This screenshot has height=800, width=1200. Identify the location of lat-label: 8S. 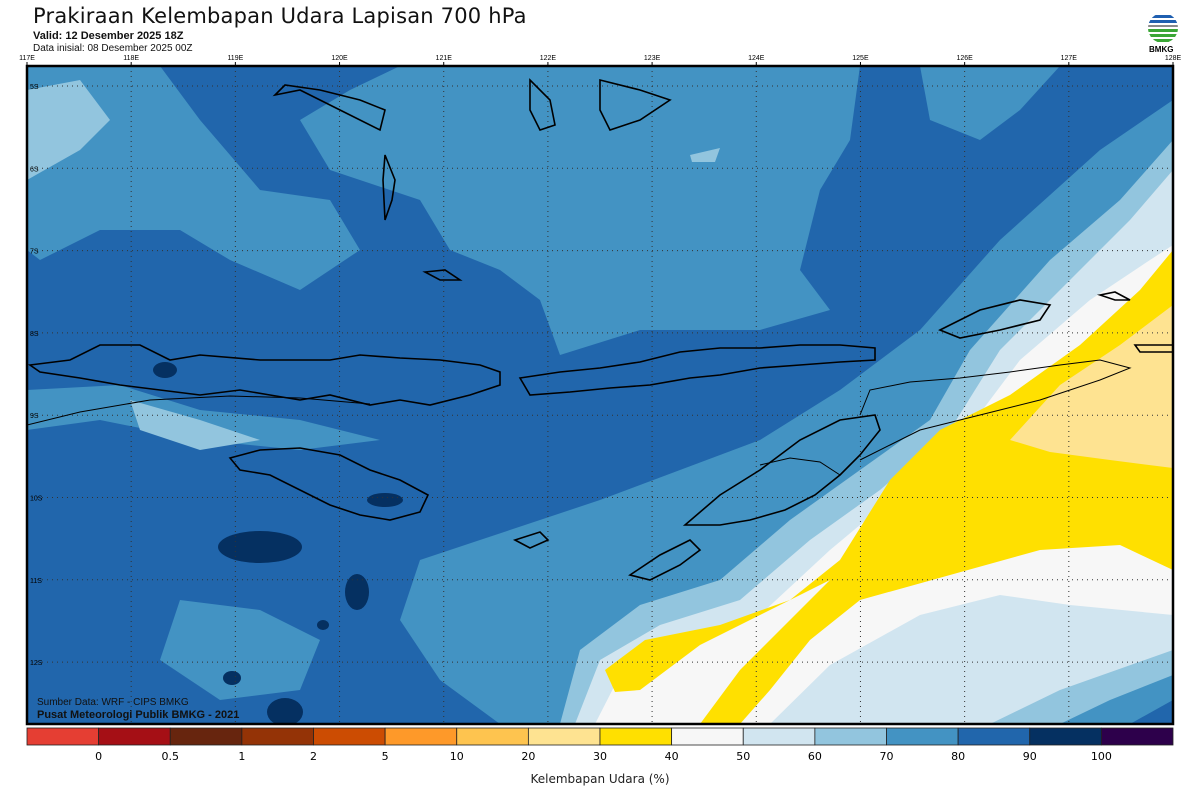
(34, 334).